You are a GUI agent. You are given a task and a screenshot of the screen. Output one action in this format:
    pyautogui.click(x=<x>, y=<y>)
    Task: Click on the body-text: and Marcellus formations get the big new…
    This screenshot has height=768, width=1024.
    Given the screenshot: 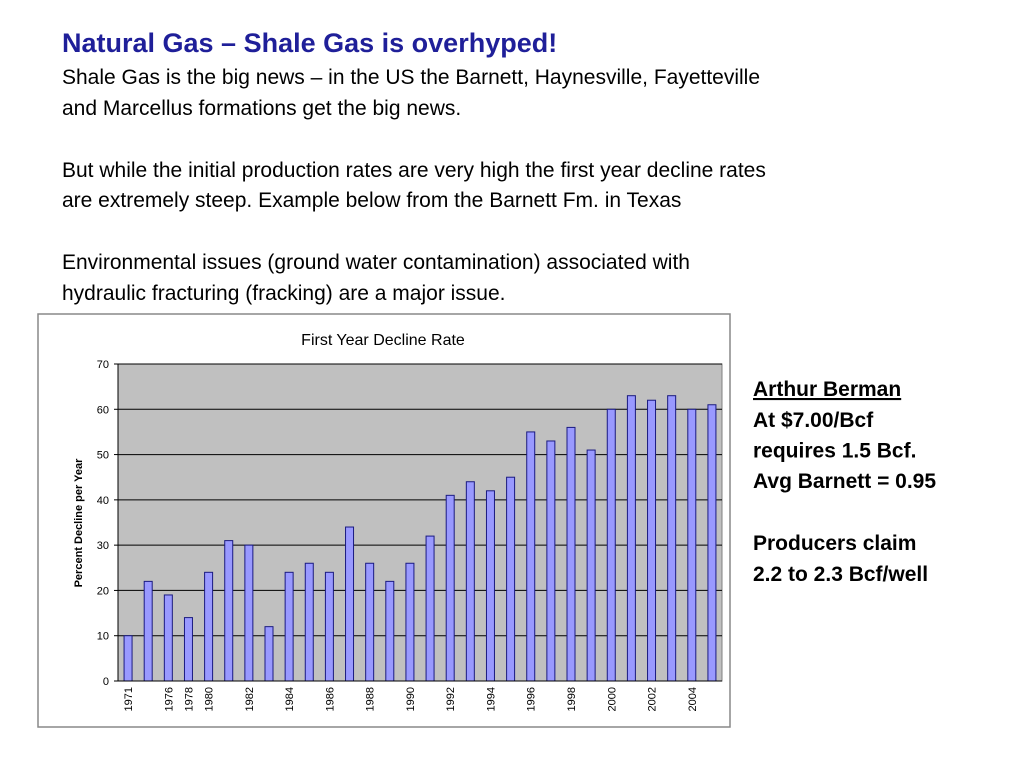 What is the action you would take?
    pyautogui.click(x=261, y=108)
    